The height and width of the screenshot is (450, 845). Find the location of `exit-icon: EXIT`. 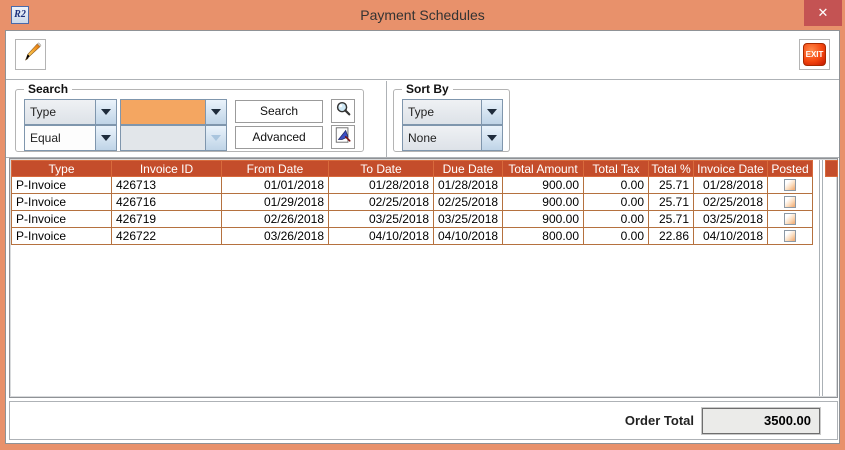

exit-icon: EXIT is located at coordinates (814, 54).